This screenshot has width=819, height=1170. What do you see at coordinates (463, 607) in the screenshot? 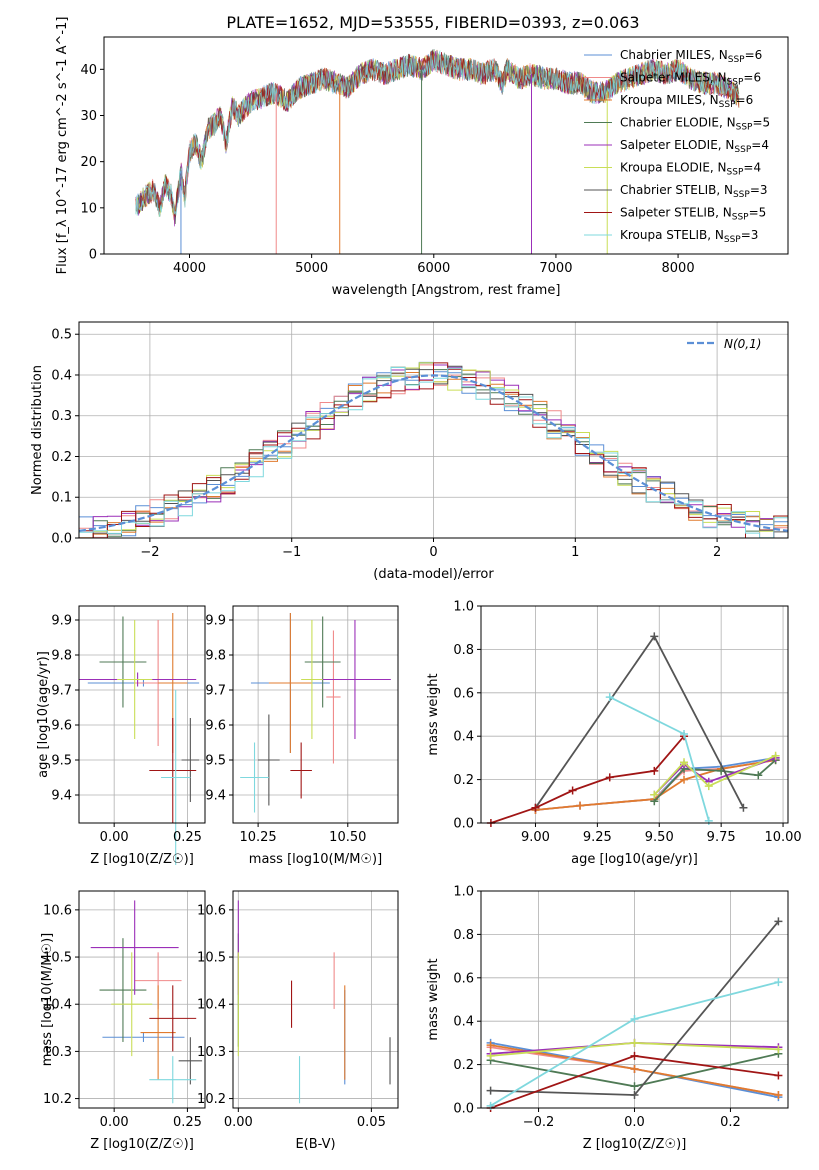
I see `y-tick-label: 1.0` at bounding box center [463, 607].